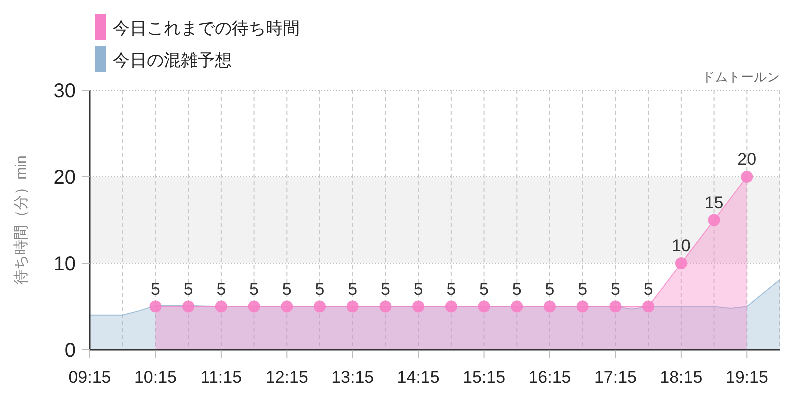 The image size is (800, 400). I want to click on x-tick-label: 09:15, so click(90, 377).